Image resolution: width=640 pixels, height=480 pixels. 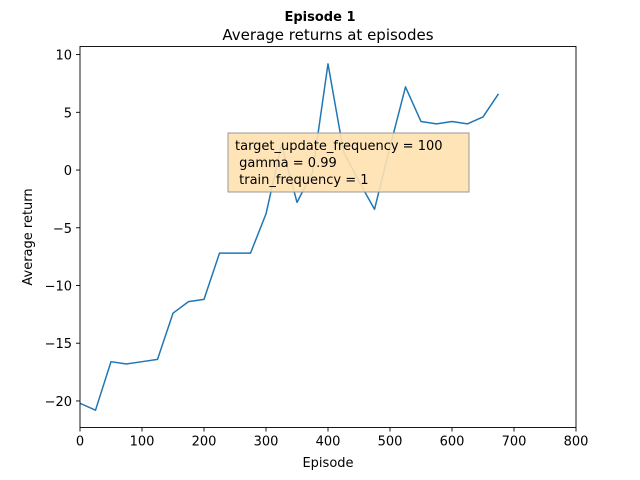 What do you see at coordinates (68, 113) in the screenshot?
I see `y-tick-label: 5` at bounding box center [68, 113].